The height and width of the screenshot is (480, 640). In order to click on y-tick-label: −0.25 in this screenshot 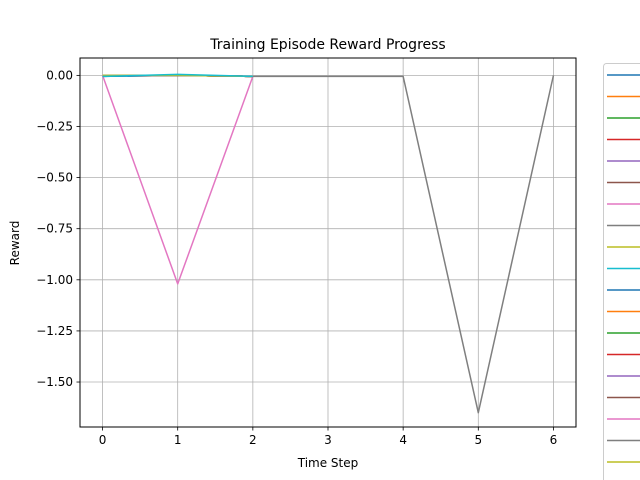, I will do `click(54, 126)`.